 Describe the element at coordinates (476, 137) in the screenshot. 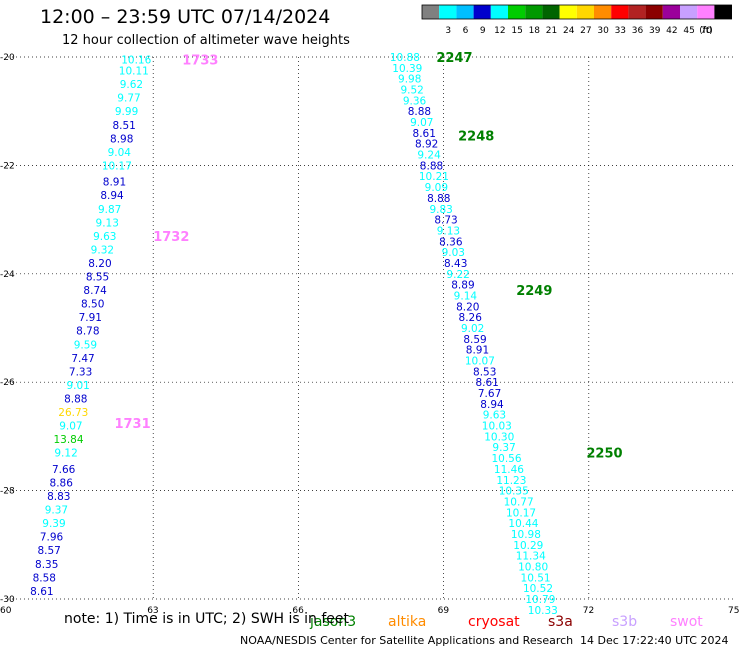

I see `pass-time-label: 2248` at that location.